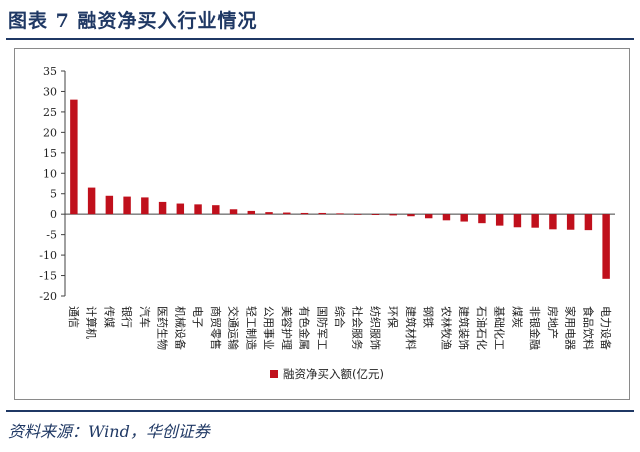 The width and height of the screenshot is (640, 452). Describe the element at coordinates (50, 132) in the screenshot. I see `y-tick-label: 20` at that location.